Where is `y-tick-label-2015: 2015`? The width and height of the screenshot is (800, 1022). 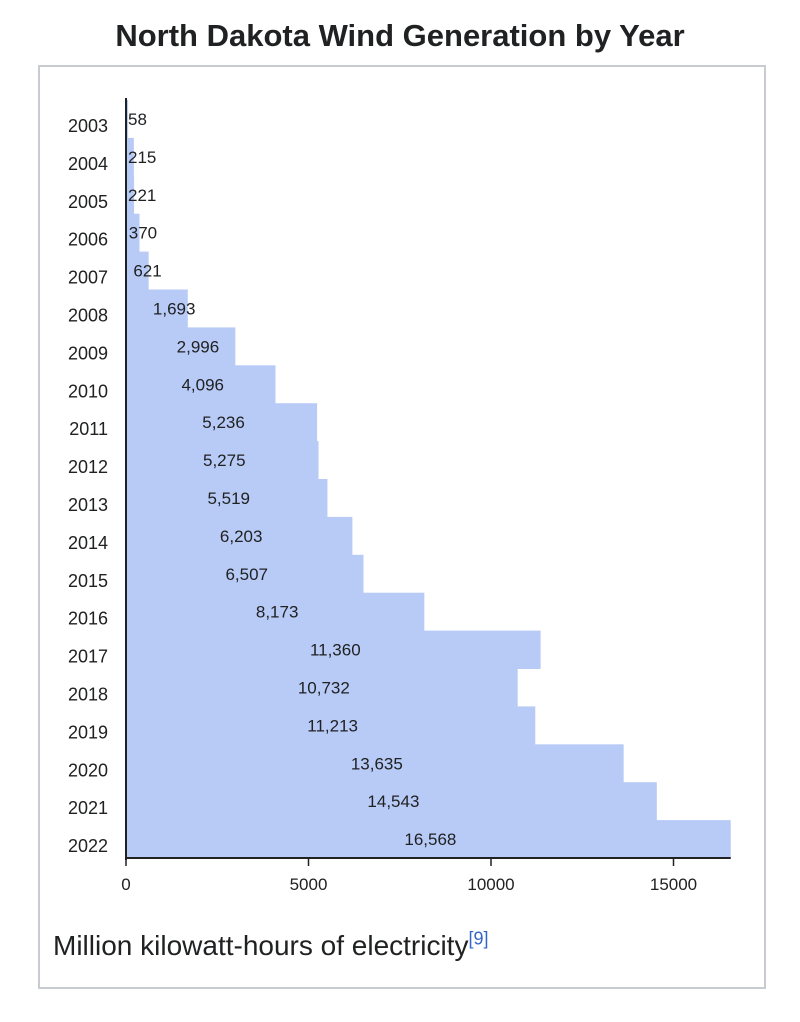 y-tick-label-2015: 2015 is located at coordinates (88, 581).